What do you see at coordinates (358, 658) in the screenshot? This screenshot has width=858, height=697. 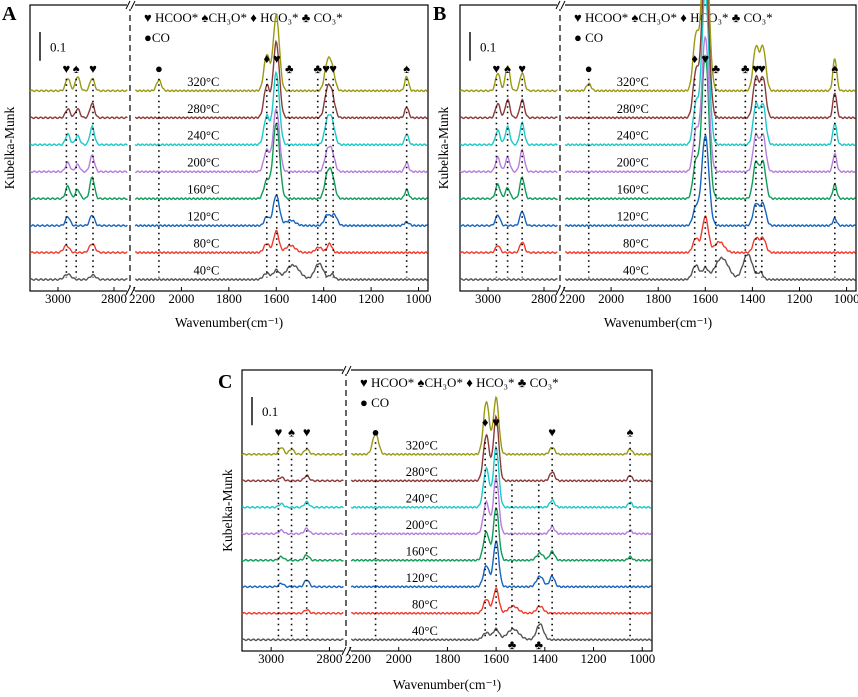 I see `x-tick-label: 2200` at bounding box center [358, 658].